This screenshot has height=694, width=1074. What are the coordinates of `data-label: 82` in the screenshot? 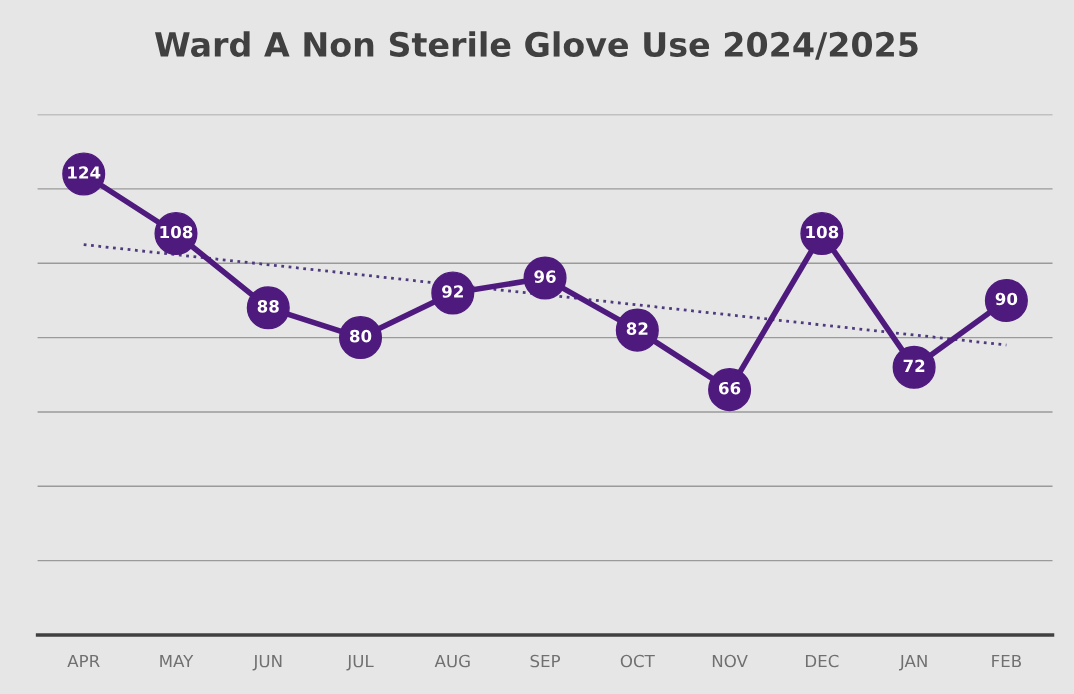 It's located at (637, 328).